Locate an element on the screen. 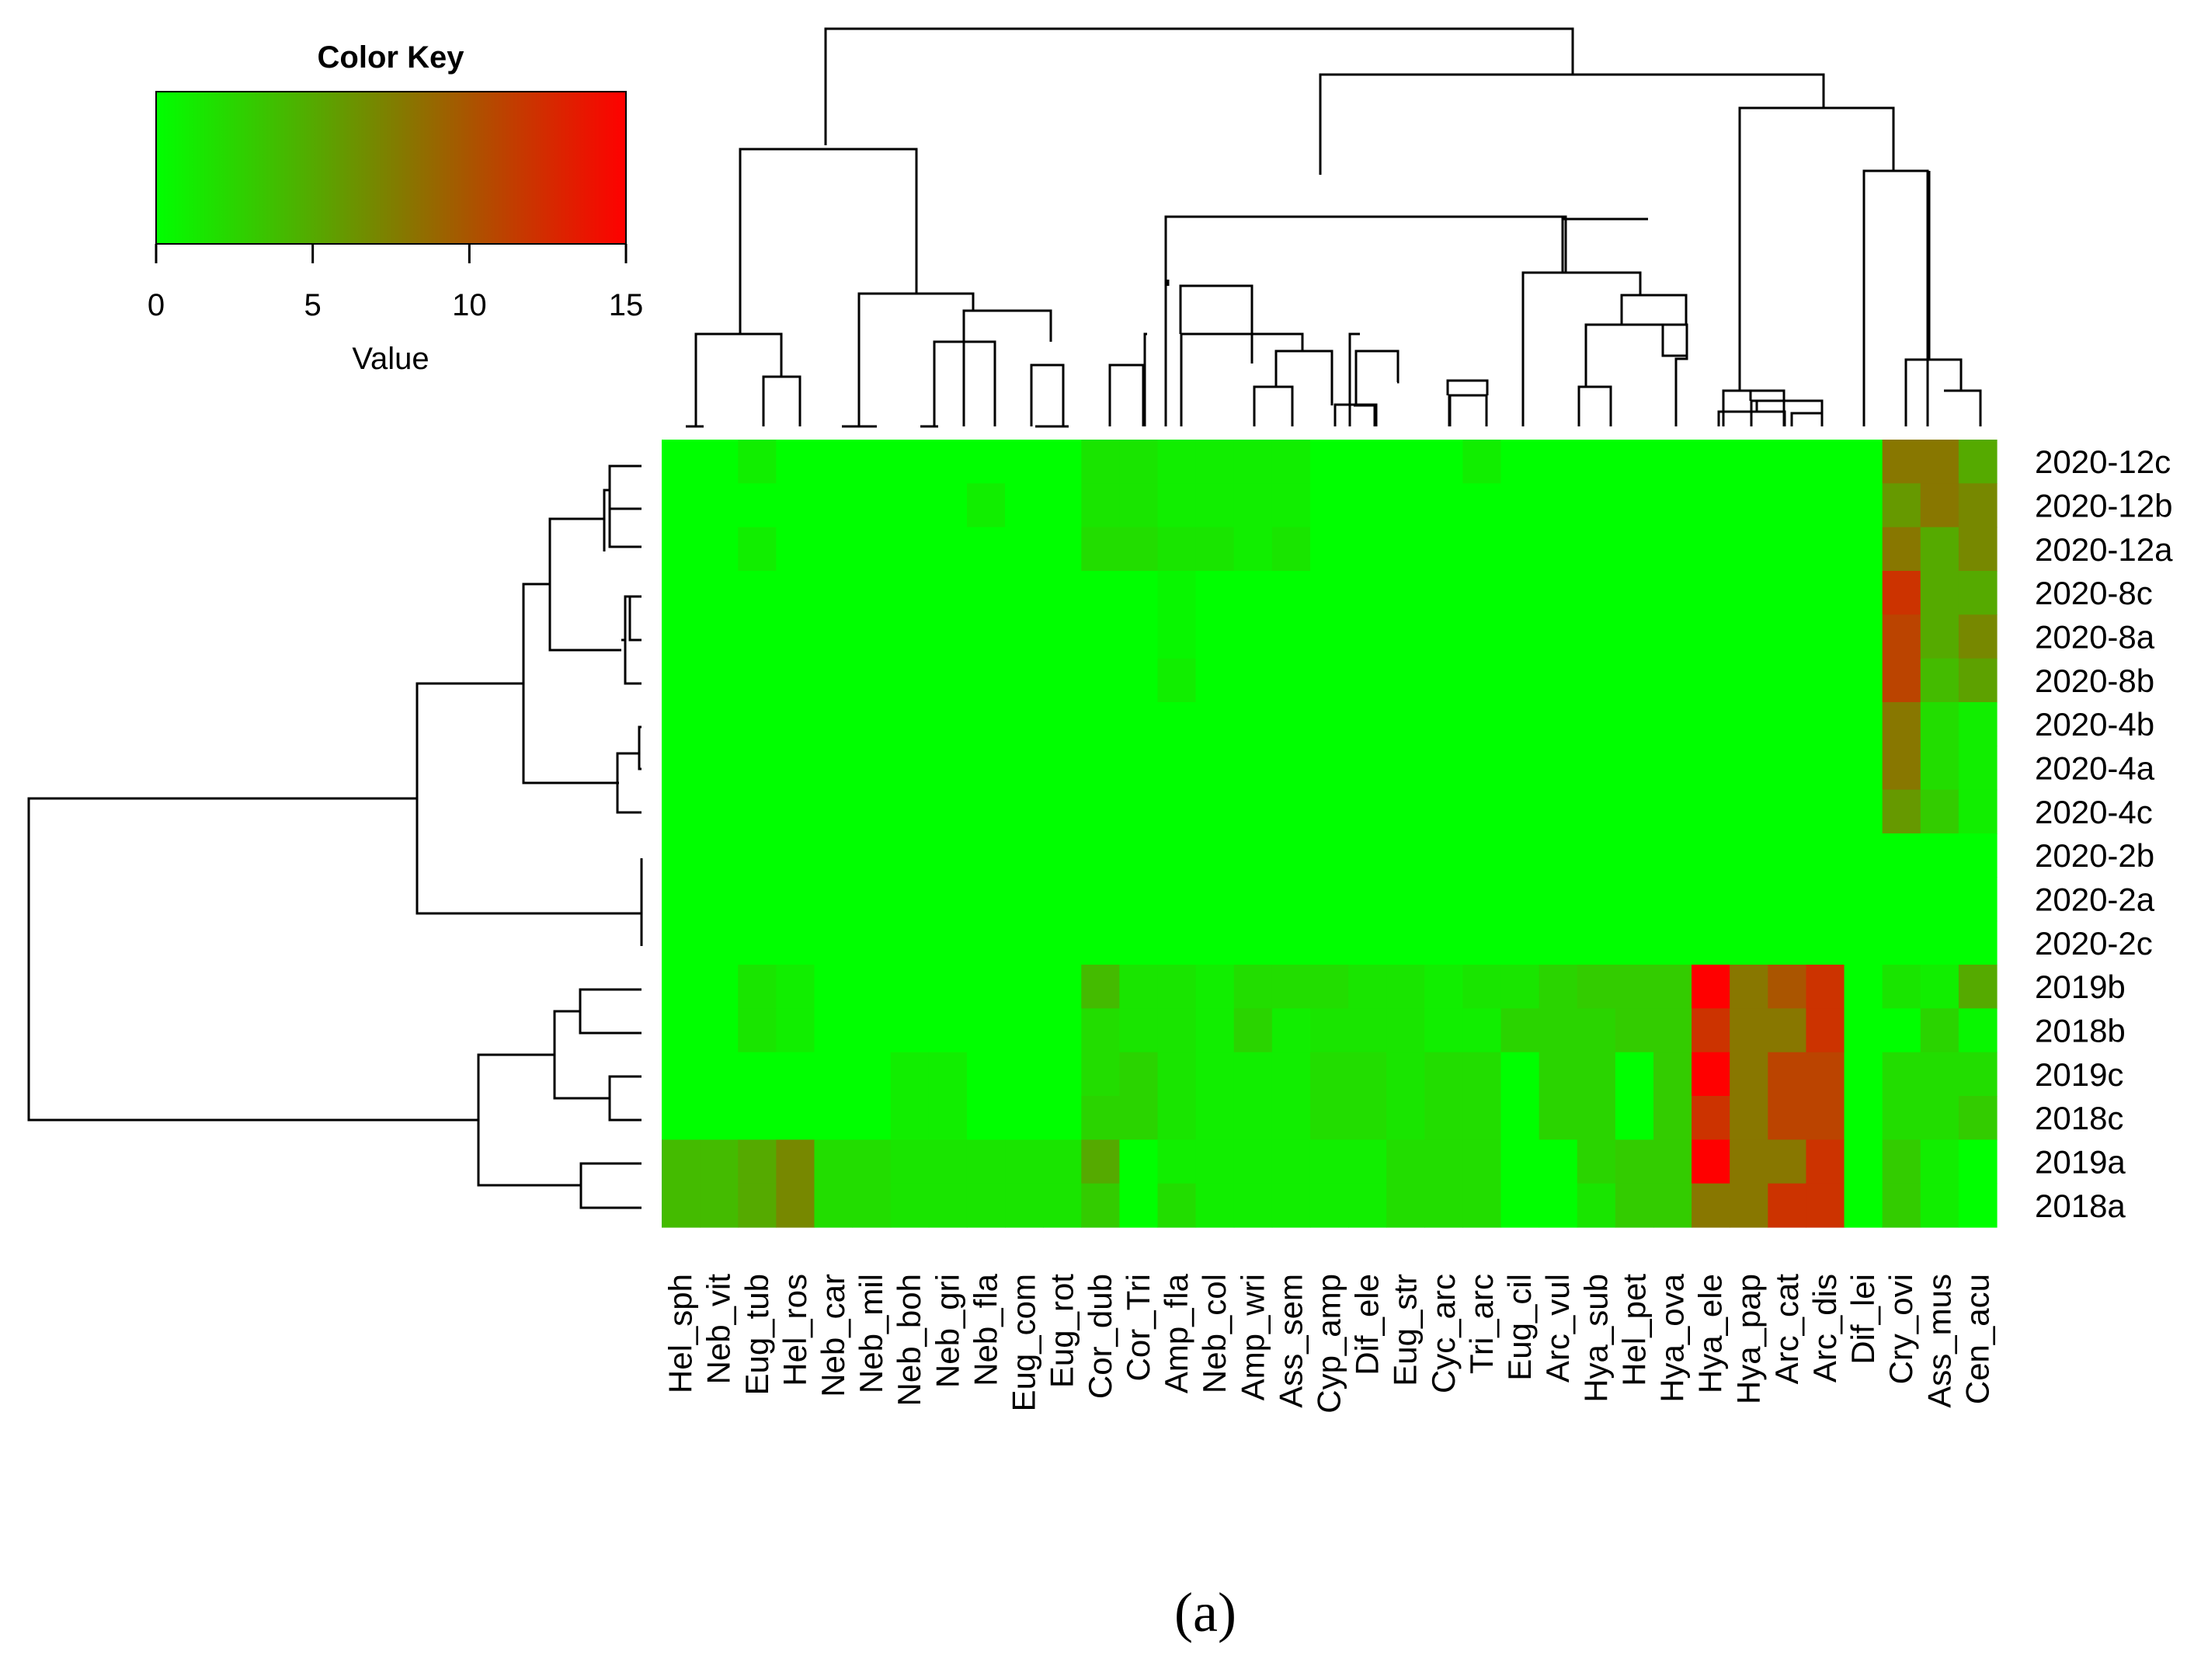 Image resolution: width=2201 pixels, height=1680 pixels. column-label: Neb_vit is located at coordinates (719, 1329).